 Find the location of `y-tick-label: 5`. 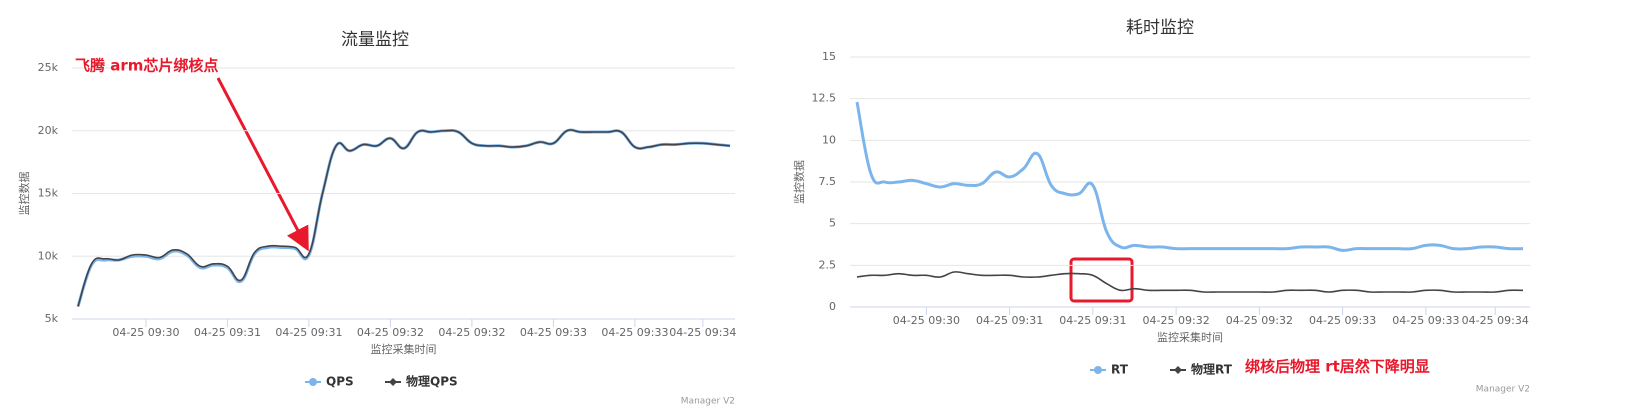

y-tick-label: 5 is located at coordinates (832, 223).